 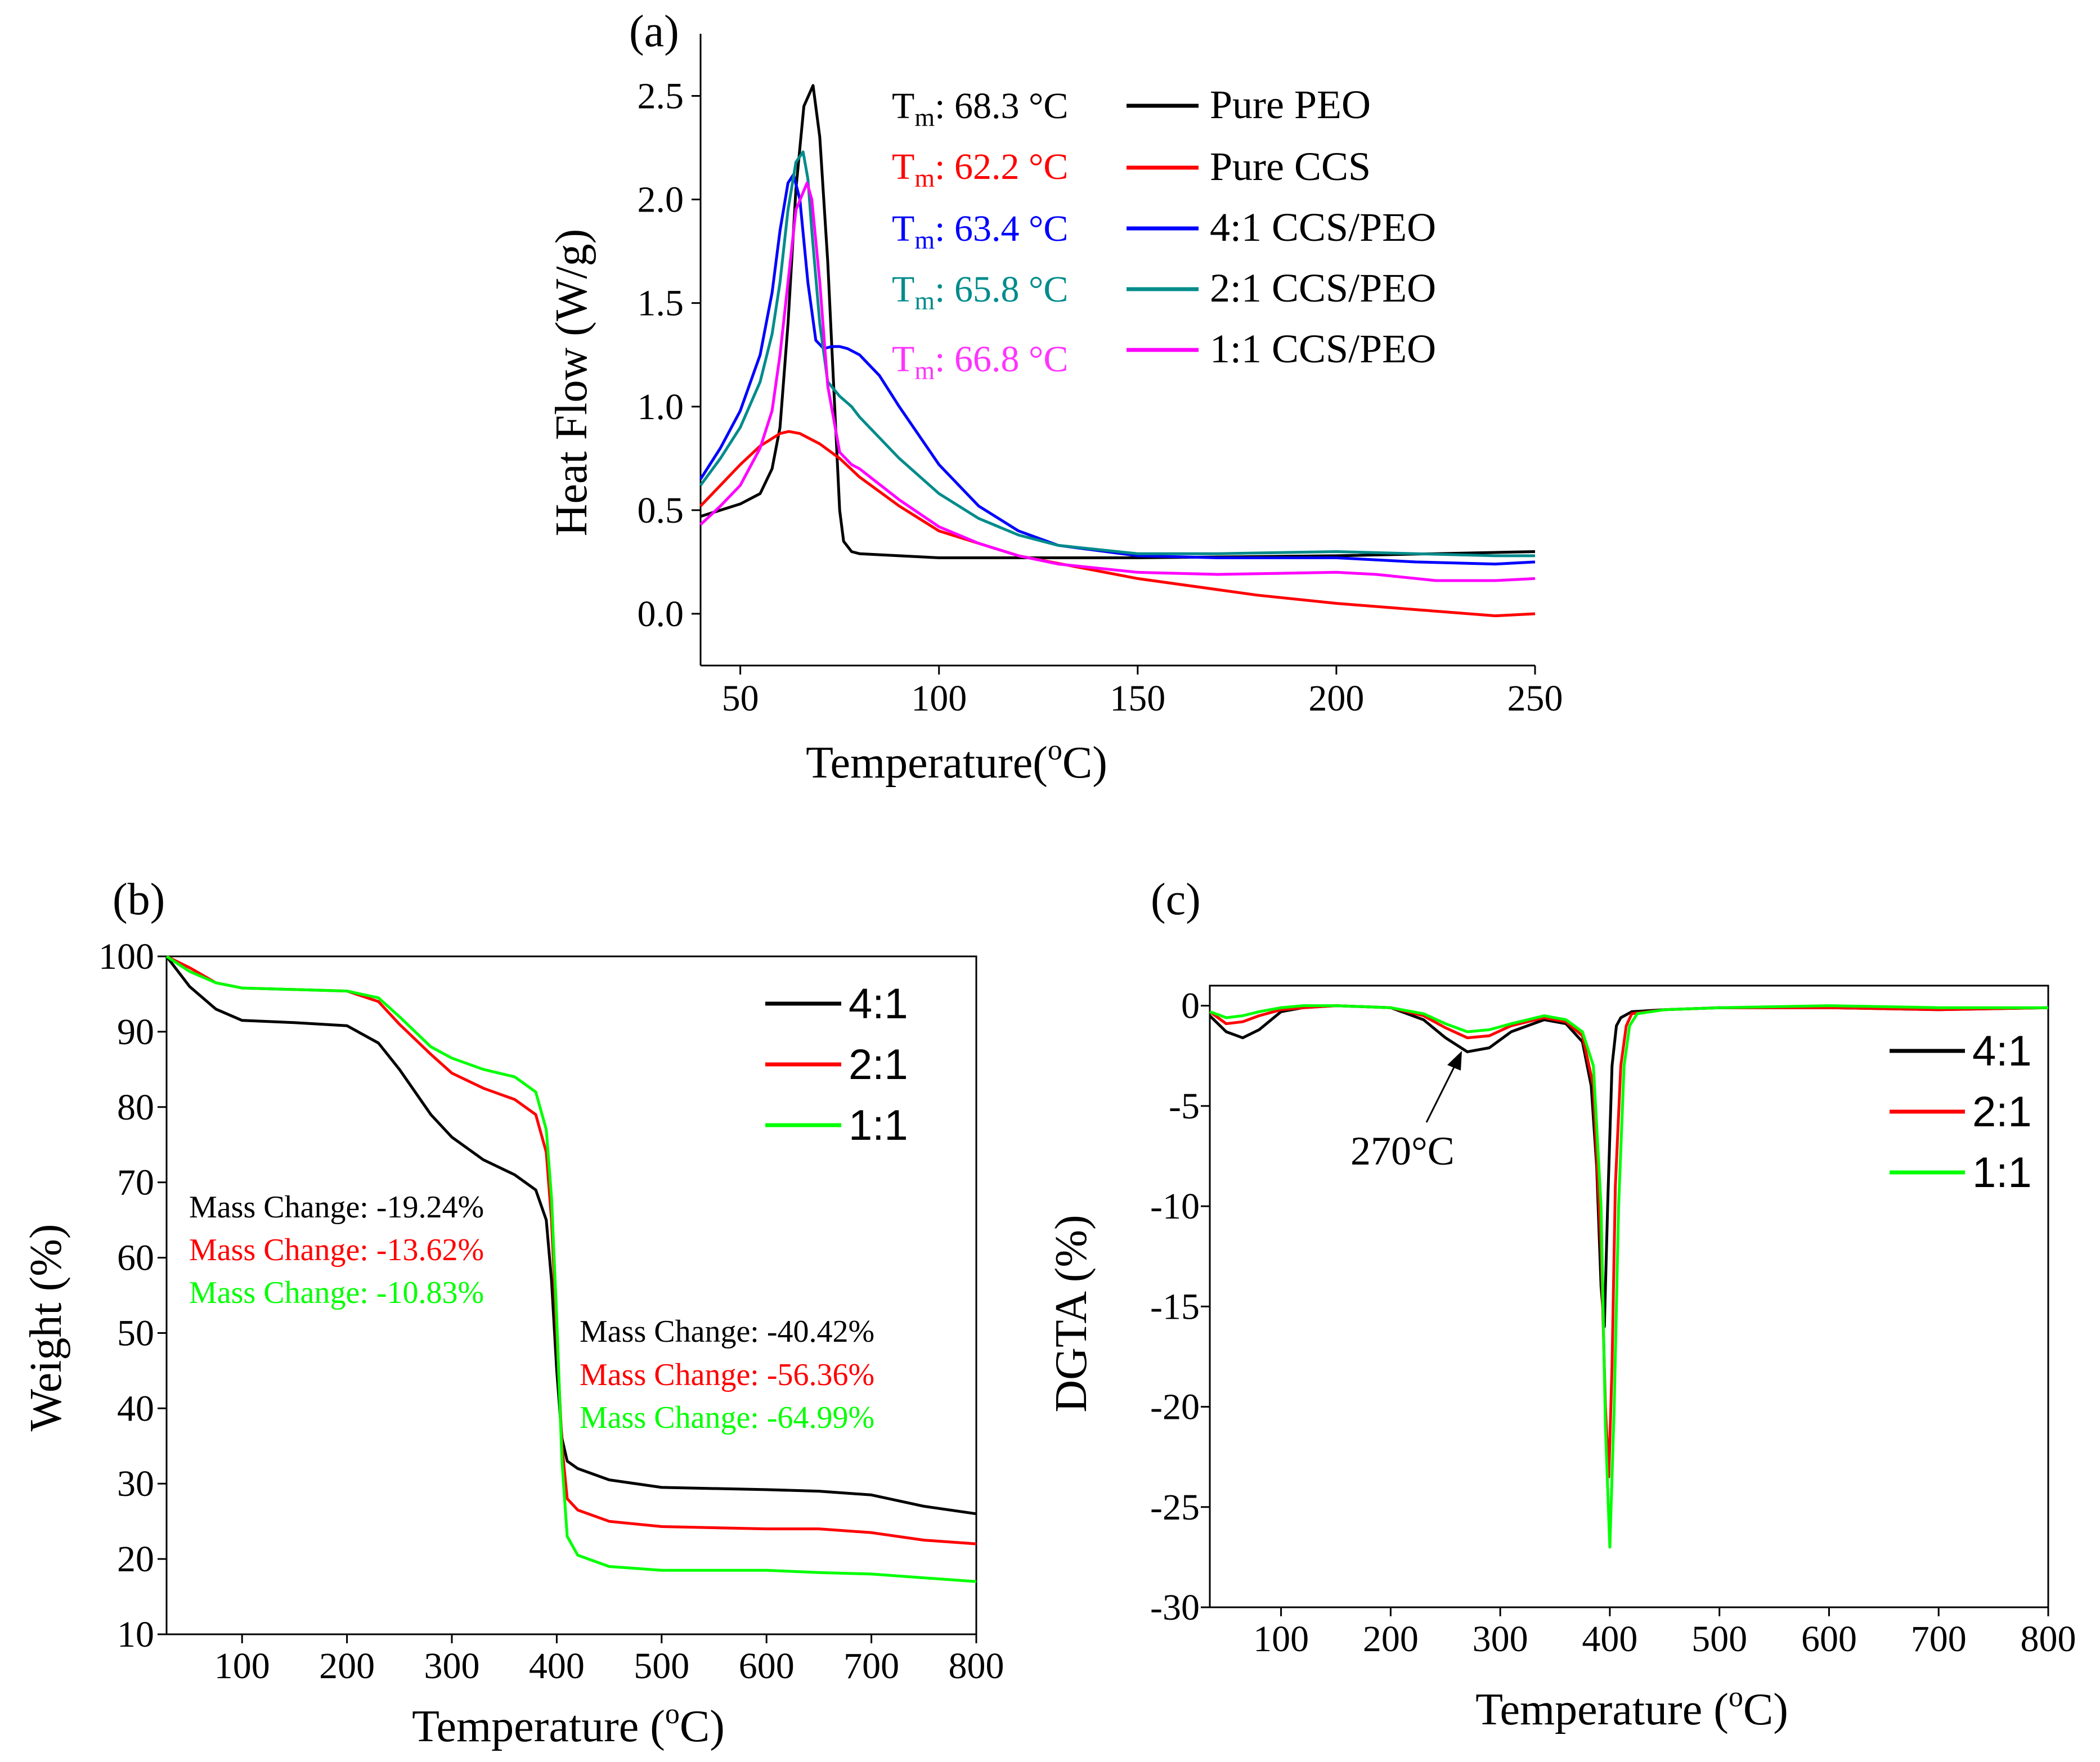 I want to click on annotation-text: 270°C, so click(x=1402, y=1151).